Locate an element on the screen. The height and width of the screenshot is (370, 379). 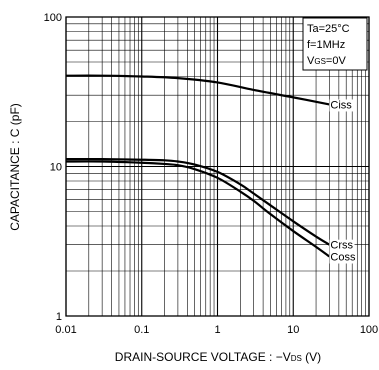
y-tick-labels: 1 10 100 is located at coordinates (53, 167).